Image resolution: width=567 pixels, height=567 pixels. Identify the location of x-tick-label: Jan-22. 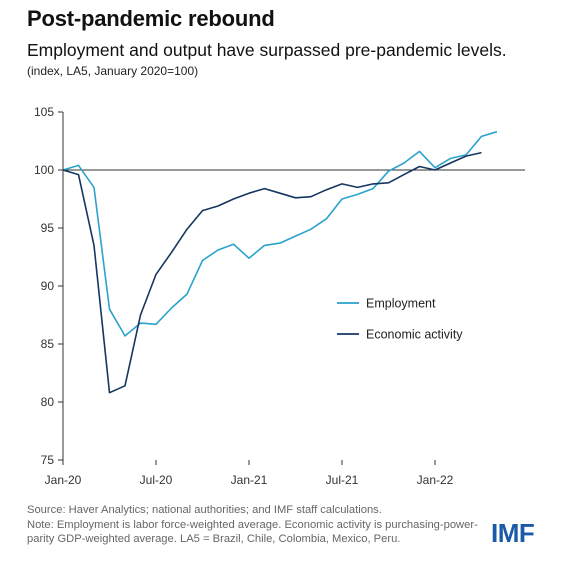
(435, 480).